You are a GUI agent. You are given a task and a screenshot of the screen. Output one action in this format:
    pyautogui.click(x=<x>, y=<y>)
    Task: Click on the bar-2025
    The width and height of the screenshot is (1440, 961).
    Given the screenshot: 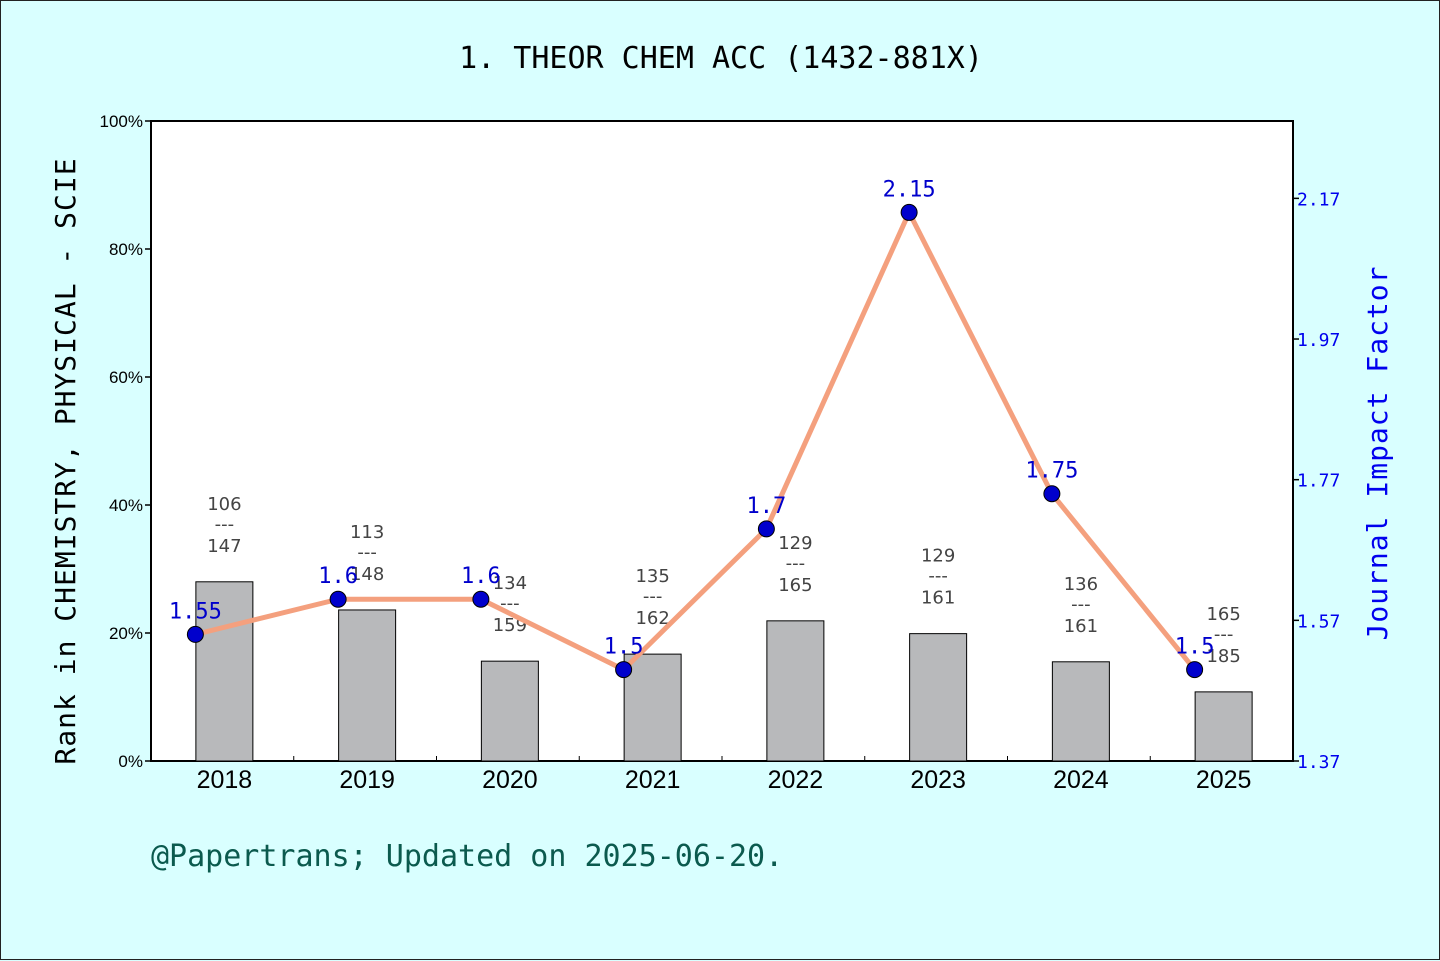 What is the action you would take?
    pyautogui.click(x=1223, y=726)
    